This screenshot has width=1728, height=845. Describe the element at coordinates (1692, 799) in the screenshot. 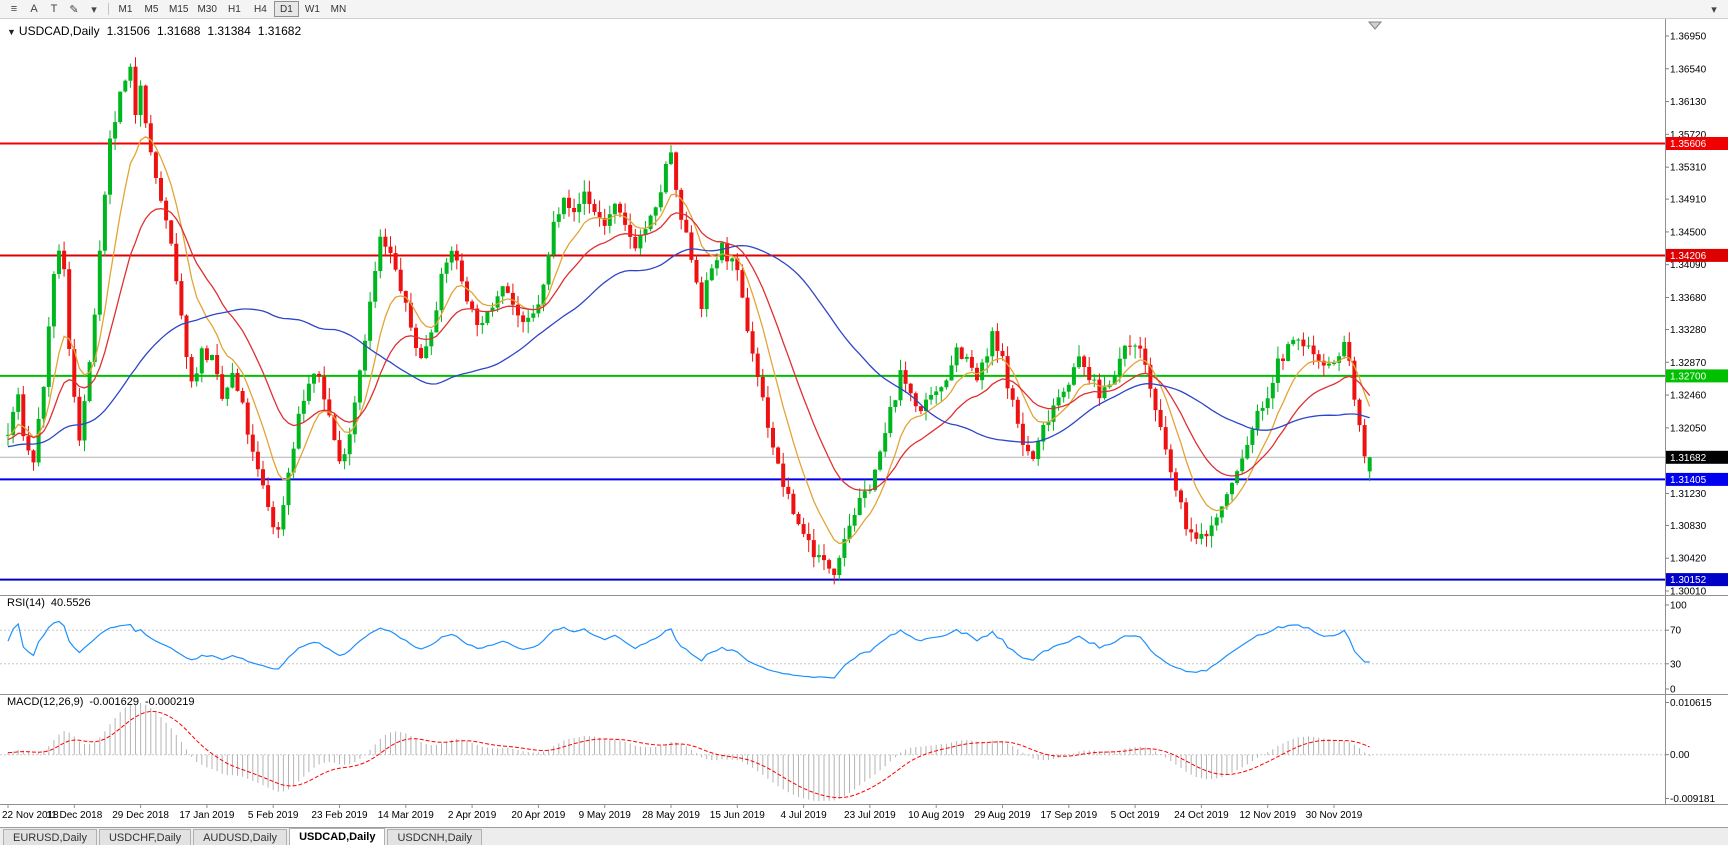

I see `svg-text: -0.009181` at that location.